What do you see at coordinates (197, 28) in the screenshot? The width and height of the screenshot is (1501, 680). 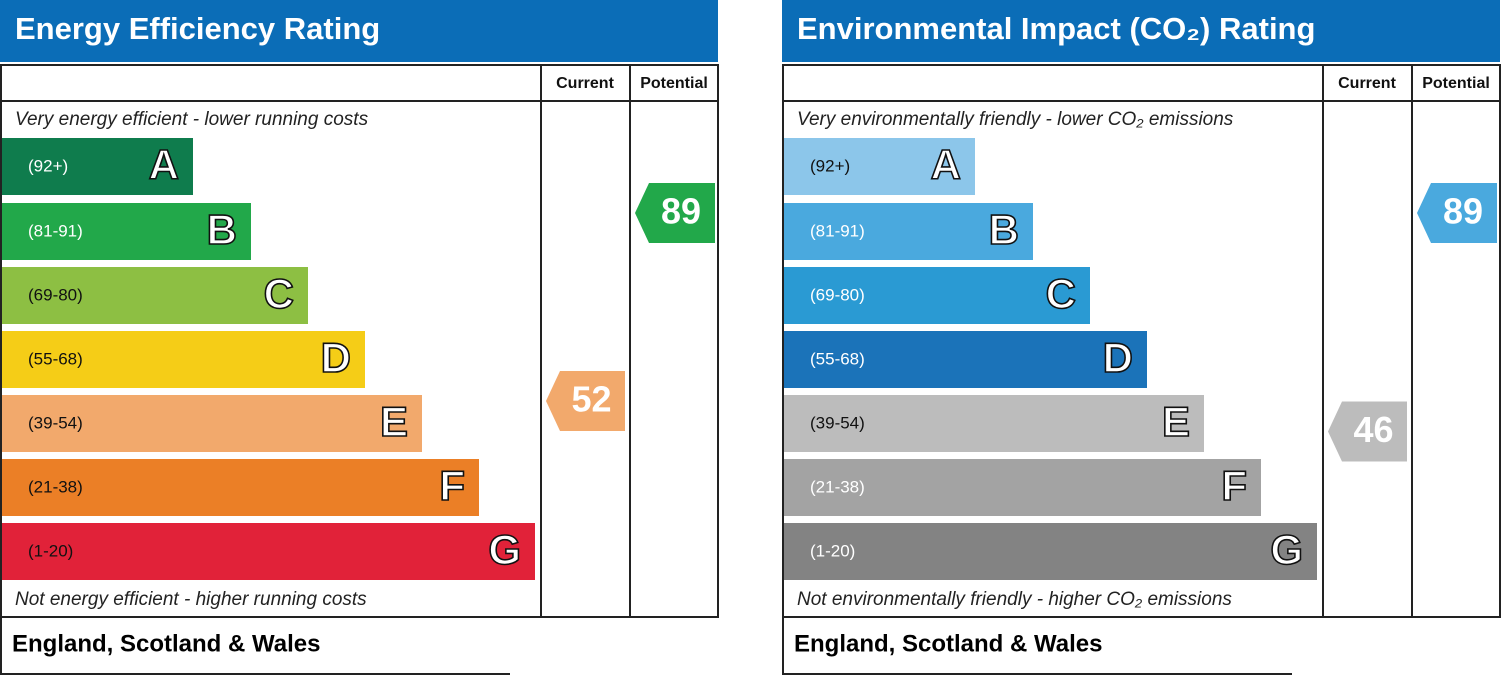 I see `panel-title: Energy Efficiency Rating` at bounding box center [197, 28].